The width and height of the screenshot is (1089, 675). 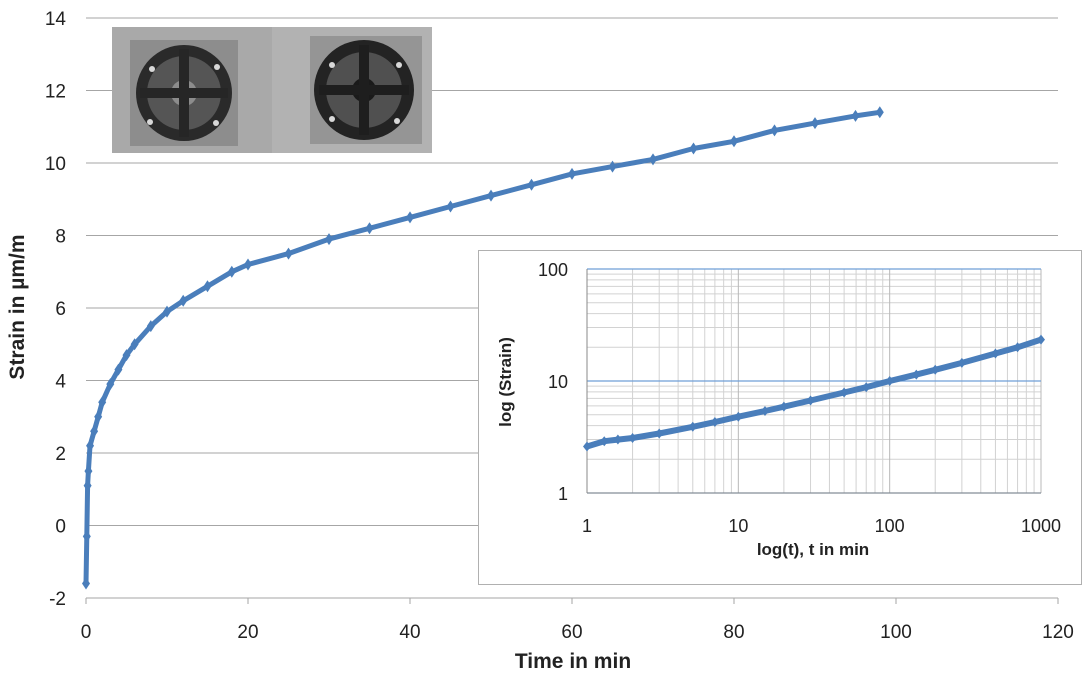 What do you see at coordinates (553, 270) in the screenshot?
I see `inset-y-tick-label: 100` at bounding box center [553, 270].